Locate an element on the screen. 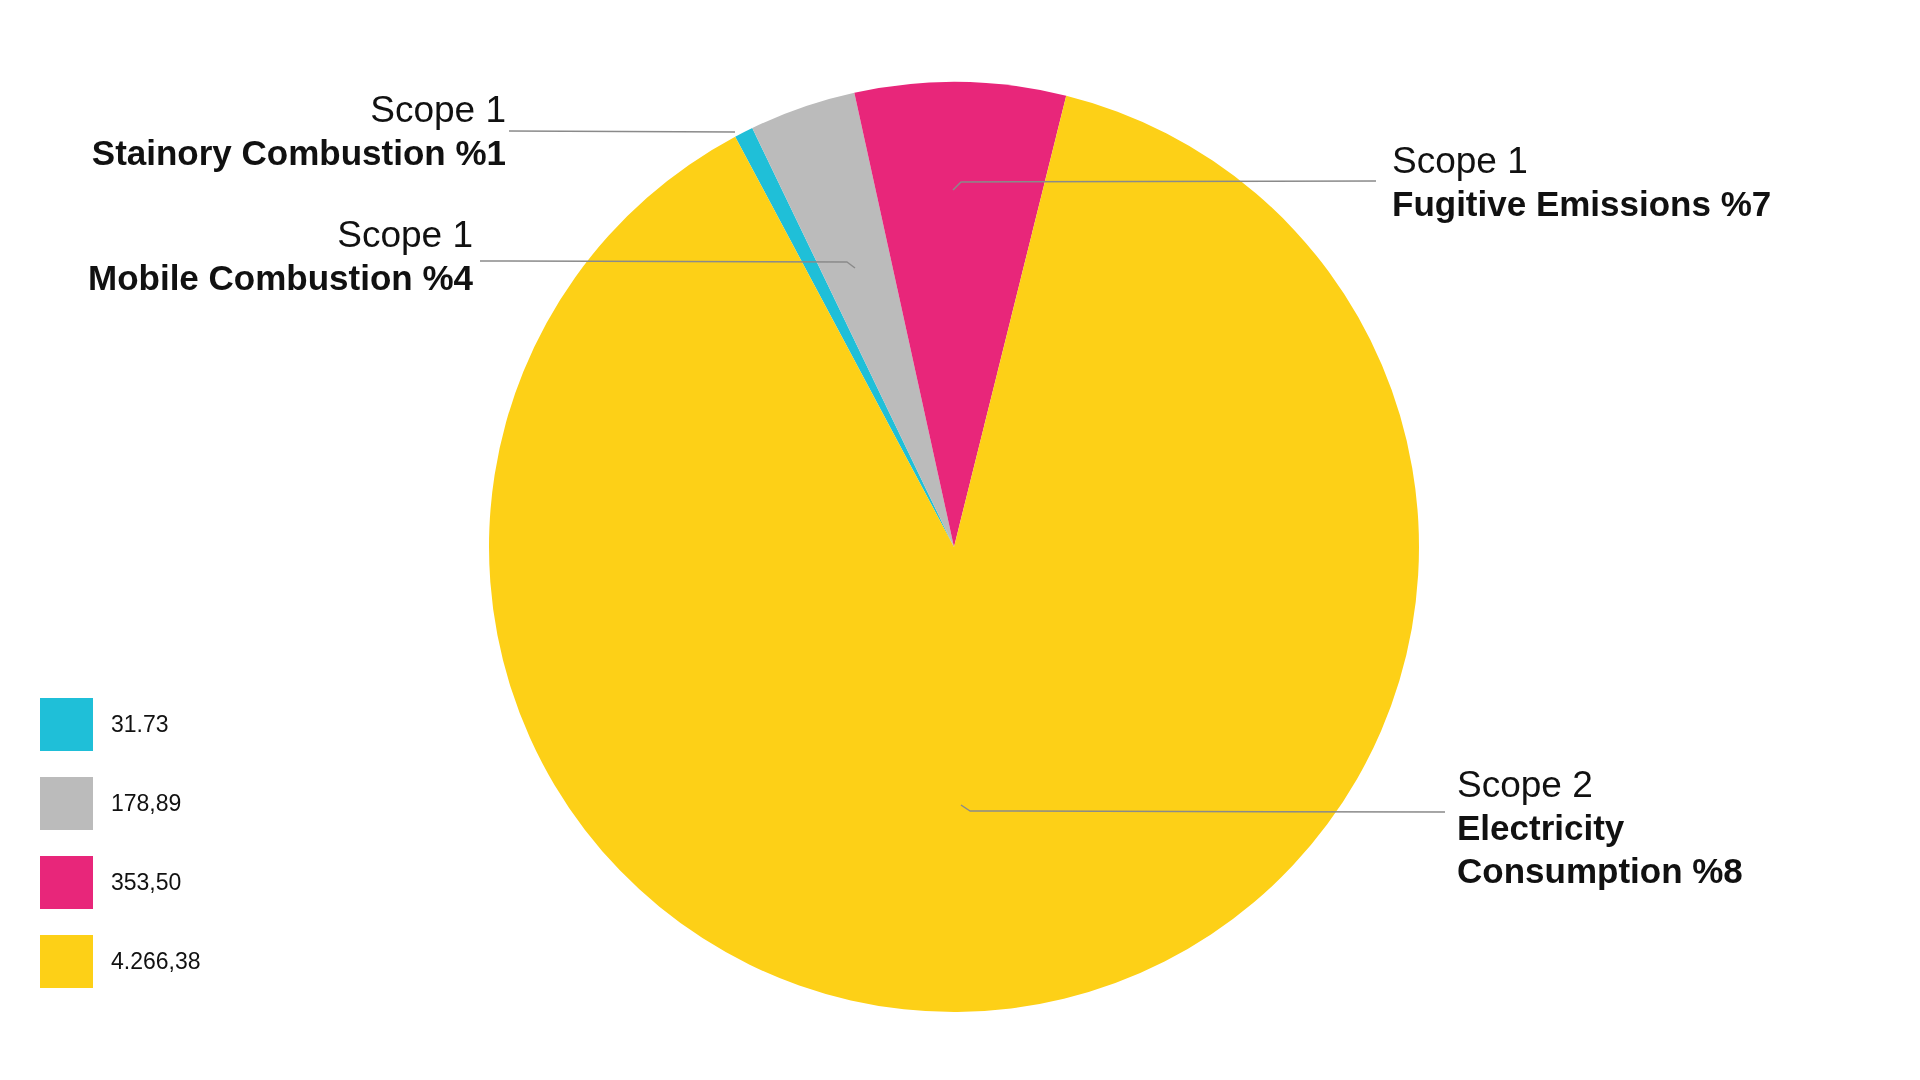 The width and height of the screenshot is (1920, 1080). legend-label: 178,89 is located at coordinates (146, 802).